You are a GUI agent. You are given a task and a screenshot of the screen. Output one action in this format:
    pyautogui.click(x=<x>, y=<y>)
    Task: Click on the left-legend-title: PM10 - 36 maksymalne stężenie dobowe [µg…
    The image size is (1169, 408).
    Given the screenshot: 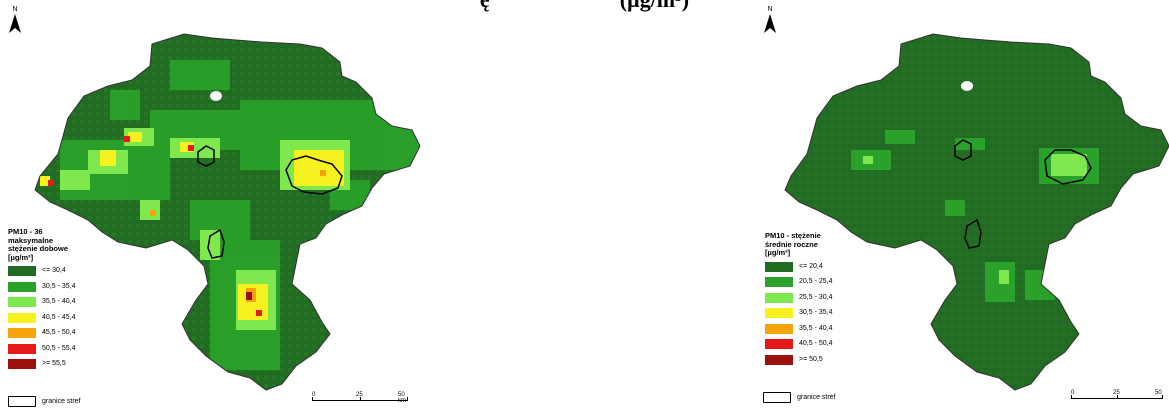 What is the action you would take?
    pyautogui.click(x=43, y=244)
    